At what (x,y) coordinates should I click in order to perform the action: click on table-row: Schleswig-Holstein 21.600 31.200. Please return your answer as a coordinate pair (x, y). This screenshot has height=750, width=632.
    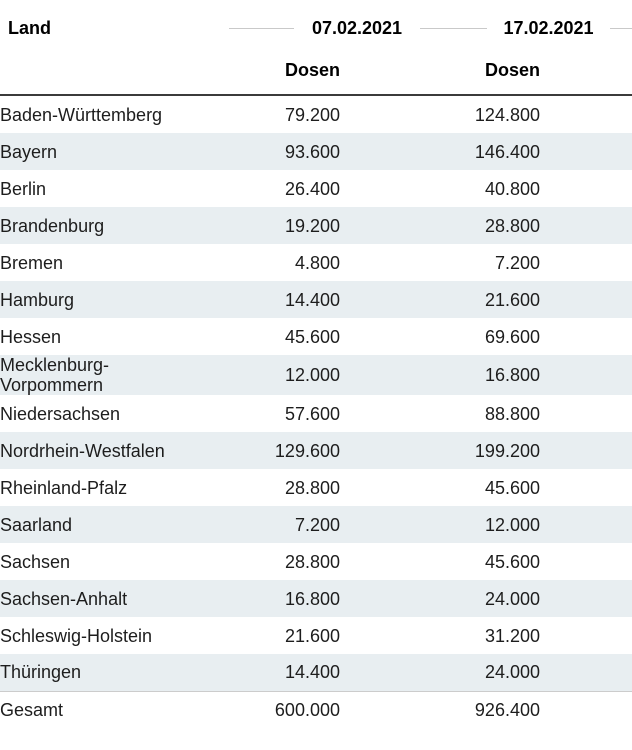
    Looking at the image, I should click on (316, 635).